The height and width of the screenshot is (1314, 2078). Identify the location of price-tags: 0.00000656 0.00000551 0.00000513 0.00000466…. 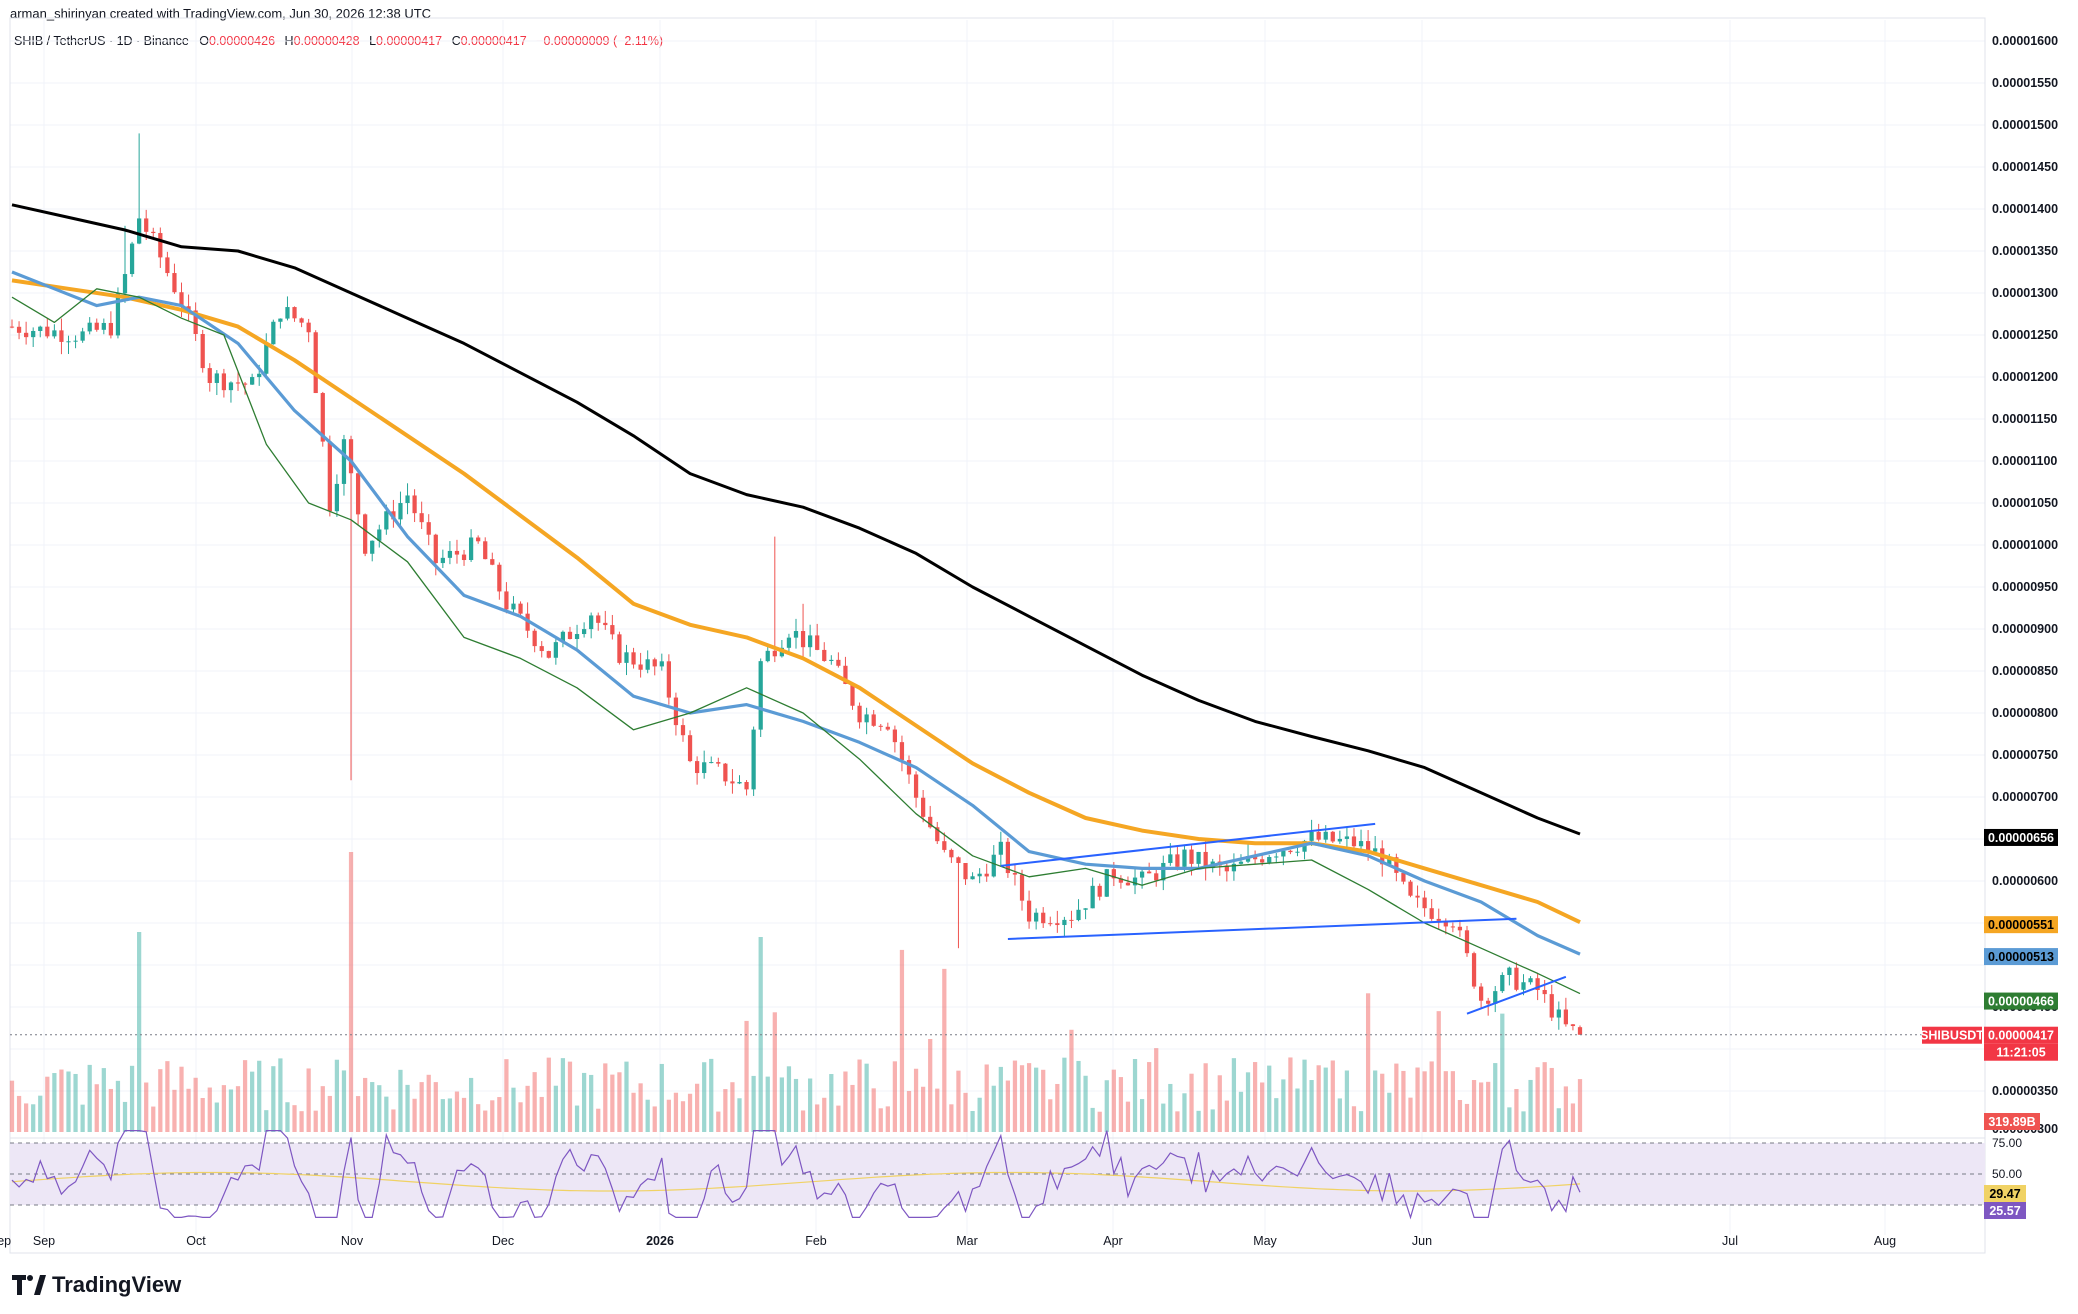
(1989, 1023).